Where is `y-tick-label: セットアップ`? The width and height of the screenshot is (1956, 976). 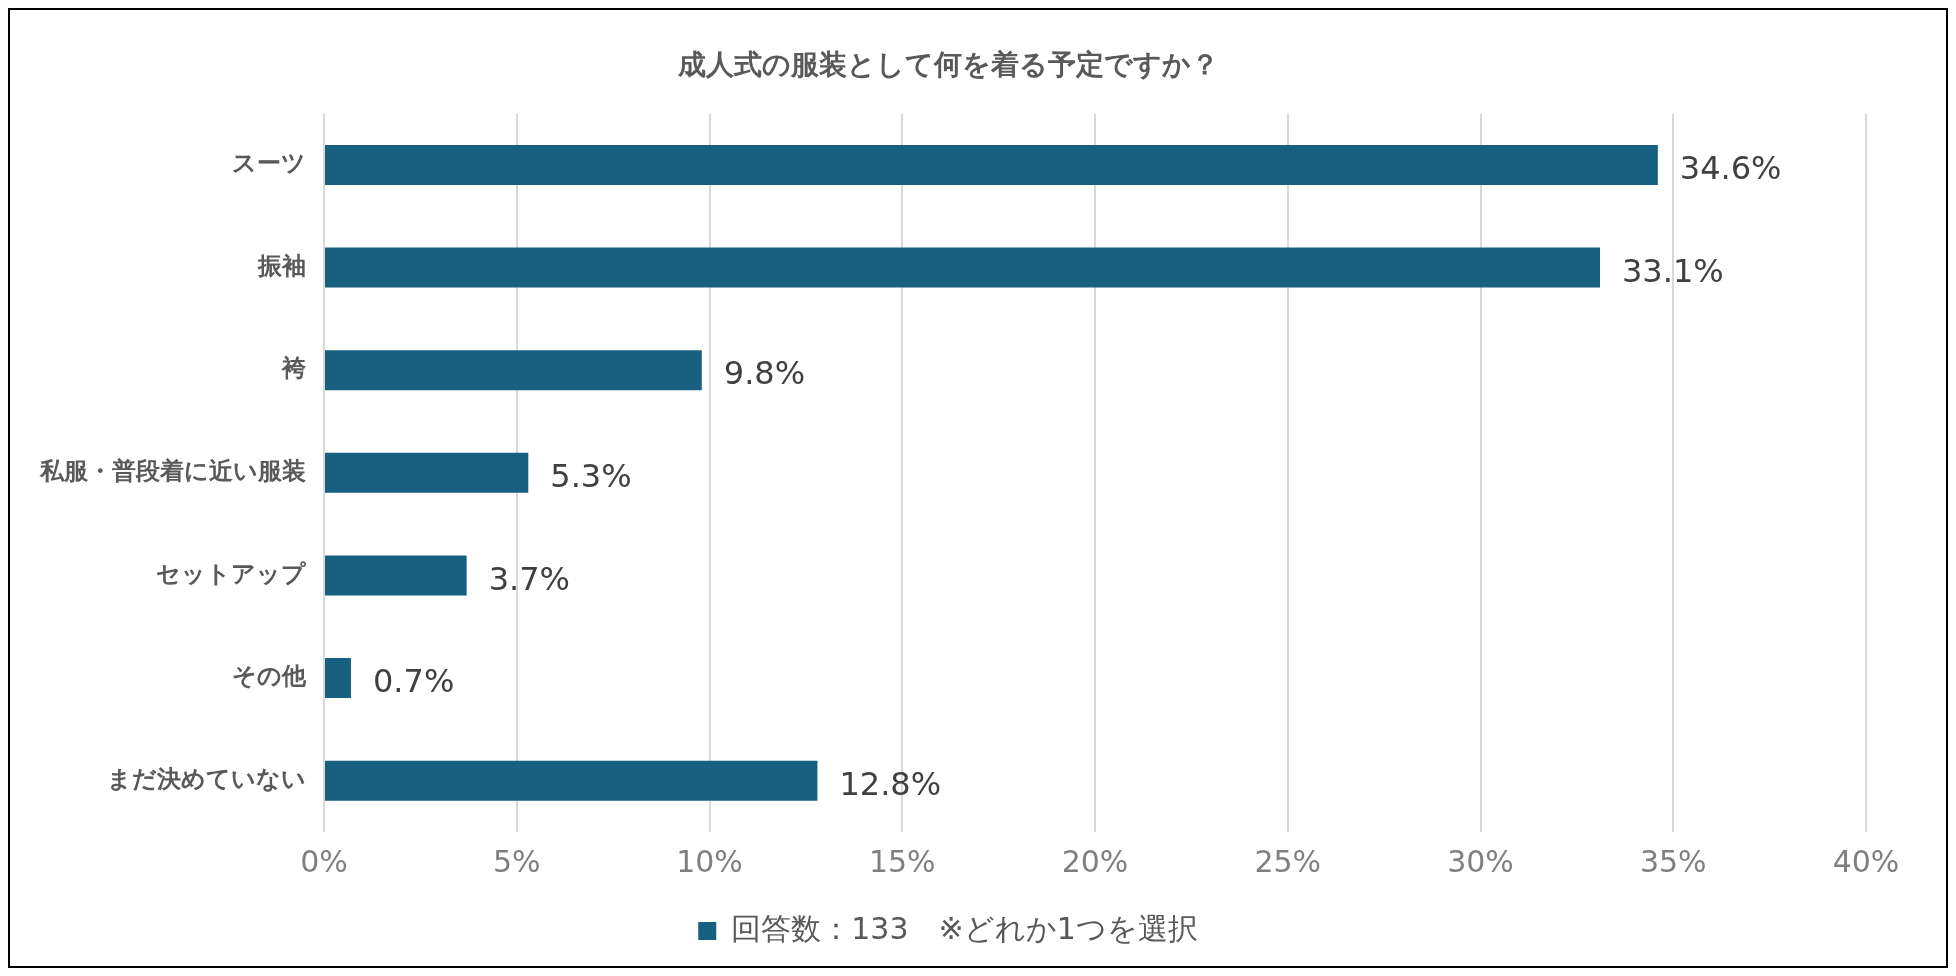
y-tick-label: セットアップ is located at coordinates (231, 573).